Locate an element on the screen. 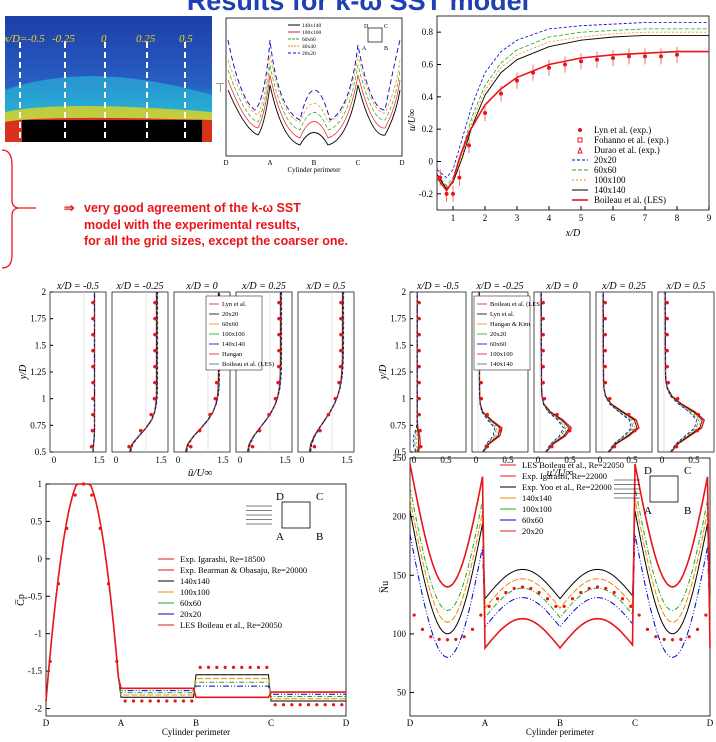 The width and height of the screenshot is (716, 742). contour-label: -0.25 is located at coordinates (63, 39).